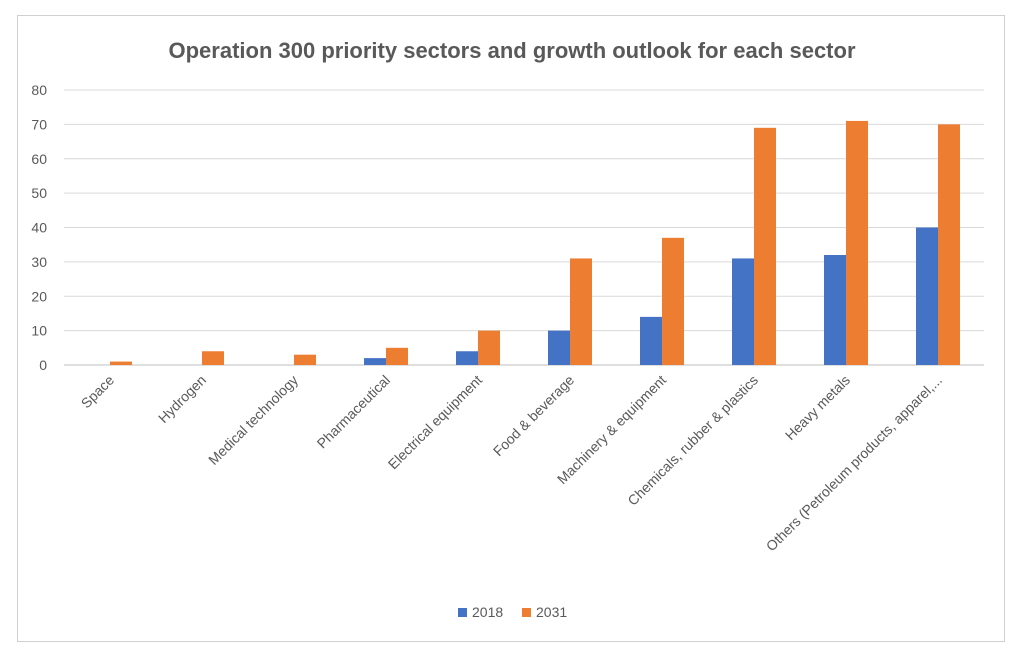  What do you see at coordinates (354, 412) in the screenshot?
I see `x-category-label: Pharmaceutical` at bounding box center [354, 412].